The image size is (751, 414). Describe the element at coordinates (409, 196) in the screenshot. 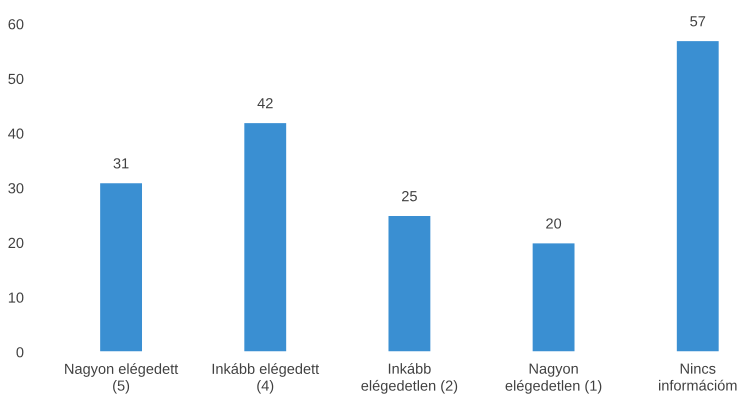

I see `data-label: 25` at that location.